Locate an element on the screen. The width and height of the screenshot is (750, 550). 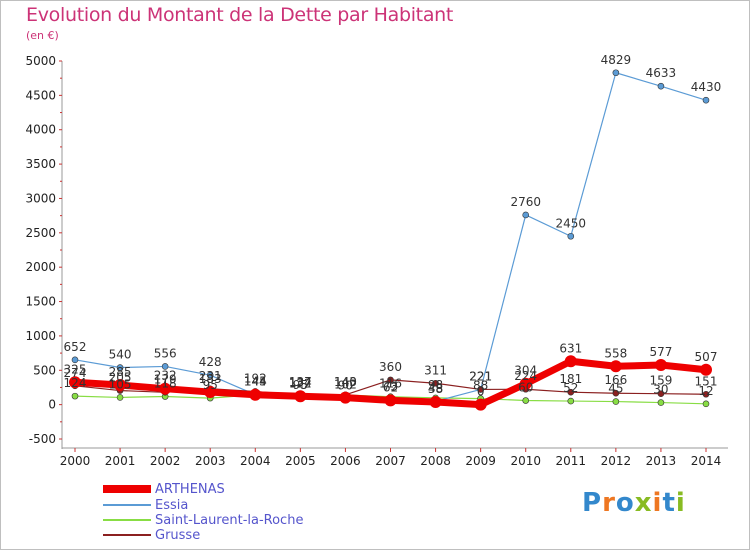
x-tick-label: 2008 is located at coordinates (435, 461).